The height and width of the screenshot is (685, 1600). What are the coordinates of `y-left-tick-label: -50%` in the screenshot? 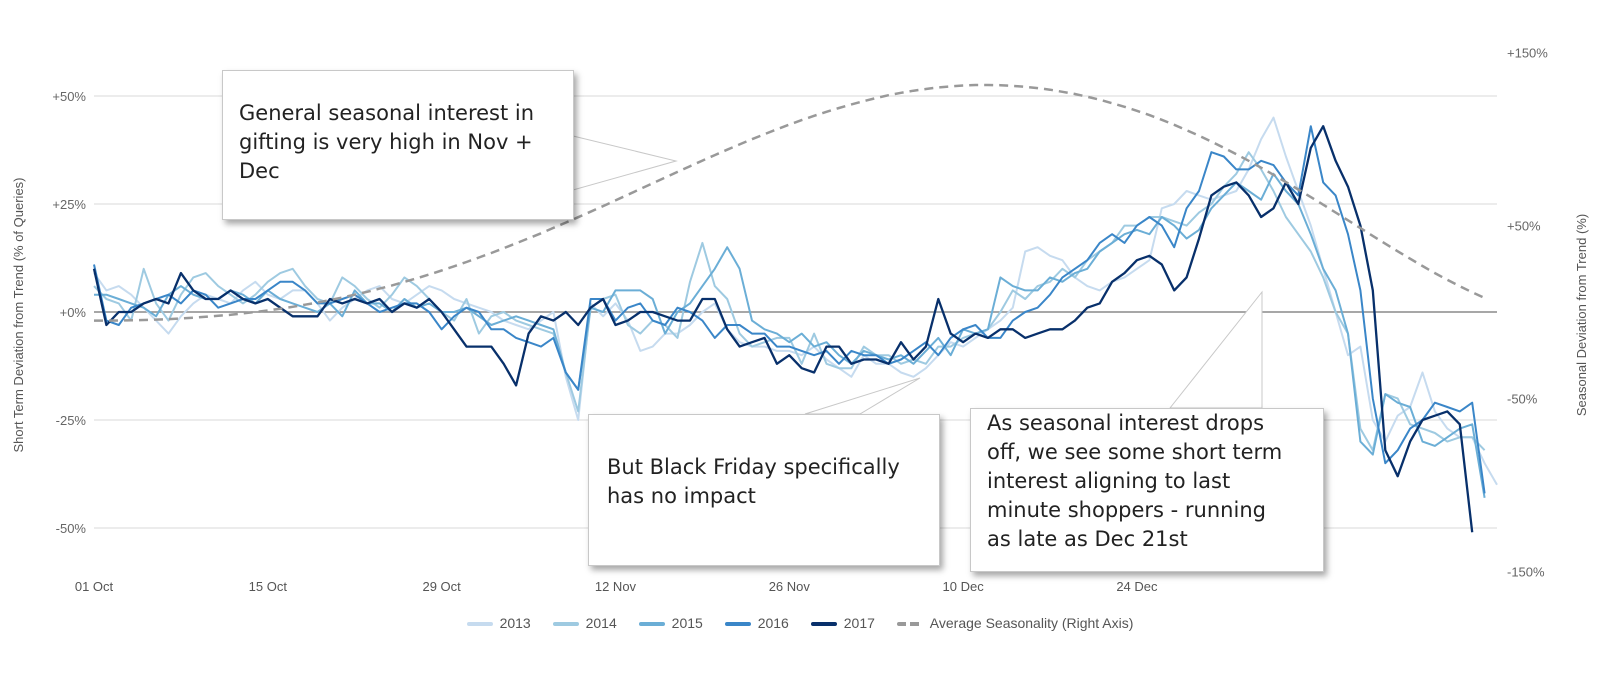 It's located at (71, 528).